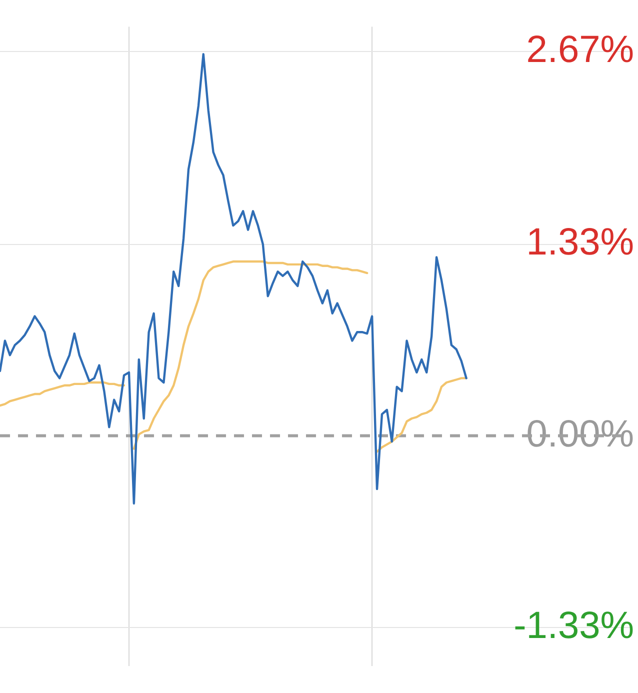  I want to click on y-tick-label: 2.67%, so click(580, 49).